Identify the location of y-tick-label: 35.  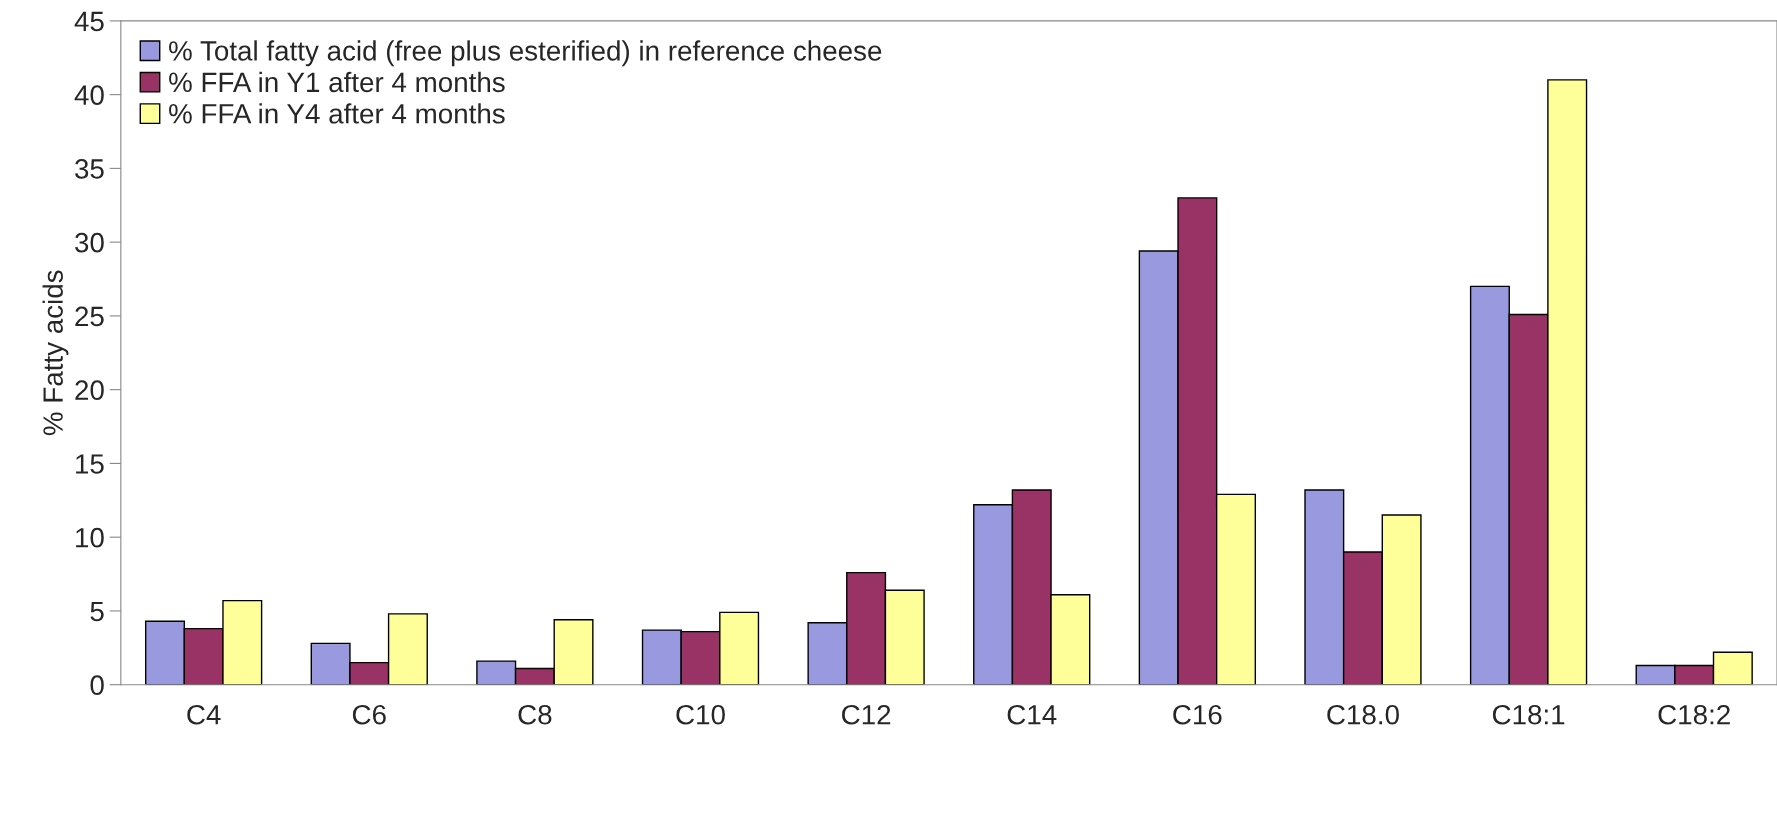
(89, 169).